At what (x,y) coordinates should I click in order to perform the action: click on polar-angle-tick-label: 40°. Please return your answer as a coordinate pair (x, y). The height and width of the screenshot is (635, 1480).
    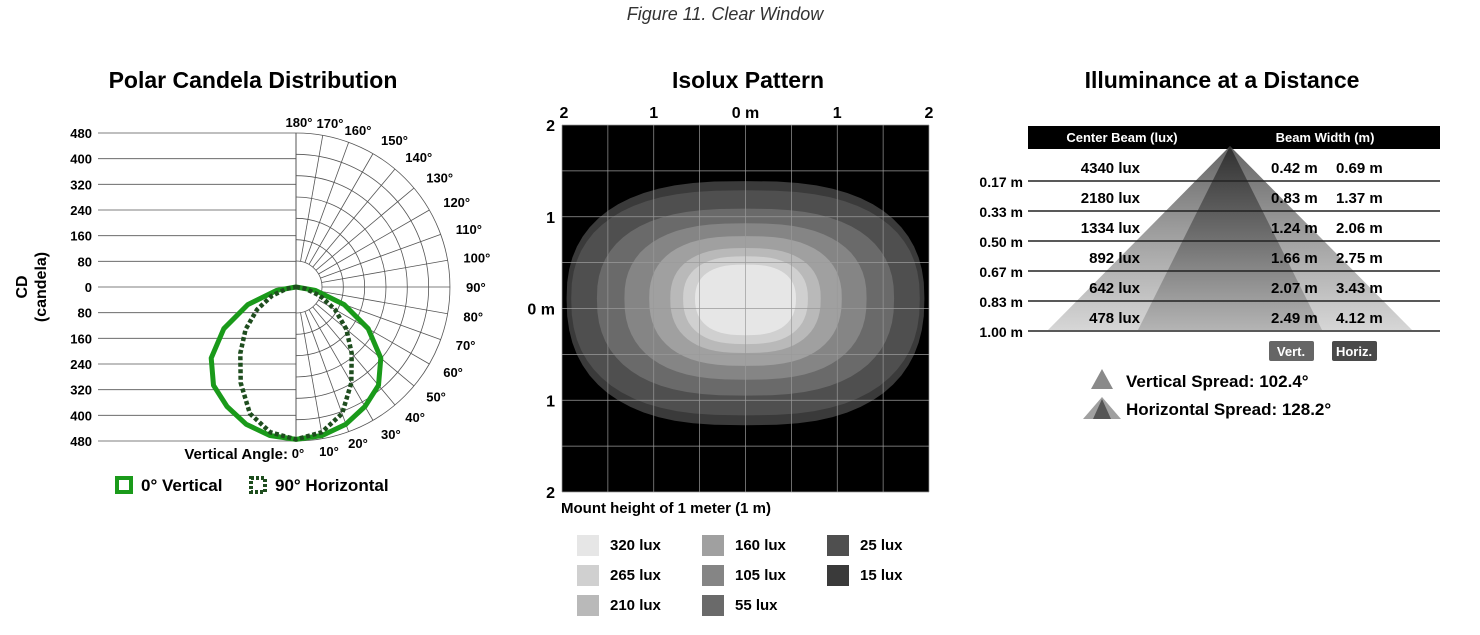
    Looking at the image, I should click on (415, 417).